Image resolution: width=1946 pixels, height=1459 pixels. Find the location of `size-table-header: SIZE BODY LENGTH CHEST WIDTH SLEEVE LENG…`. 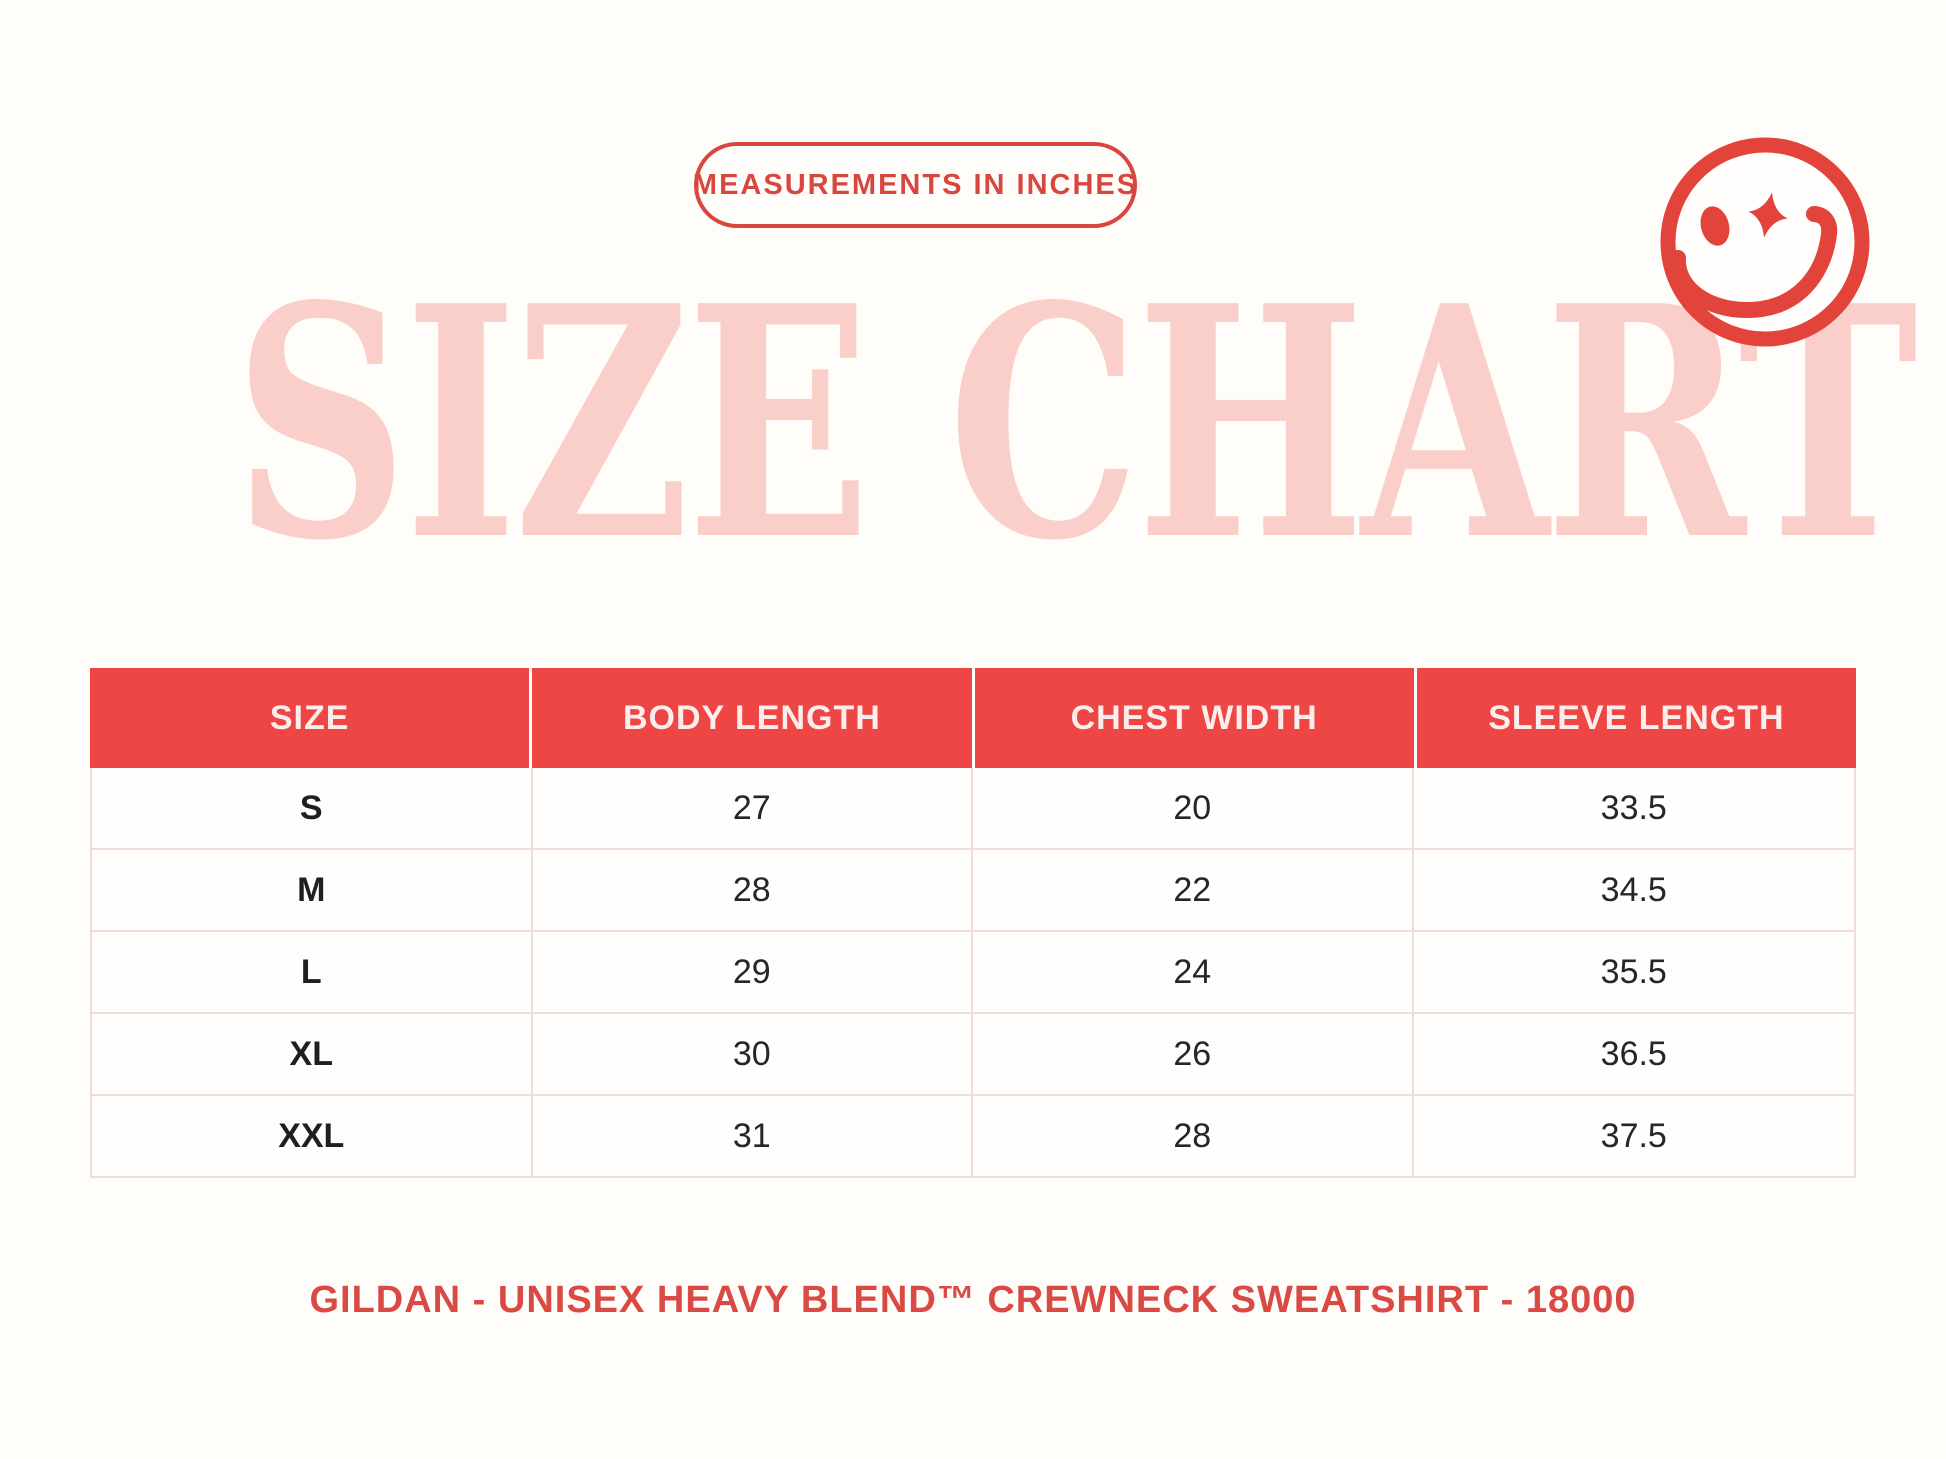

size-table-header: SIZE BODY LENGTH CHEST WIDTH SLEEVE LENG… is located at coordinates (973, 718).